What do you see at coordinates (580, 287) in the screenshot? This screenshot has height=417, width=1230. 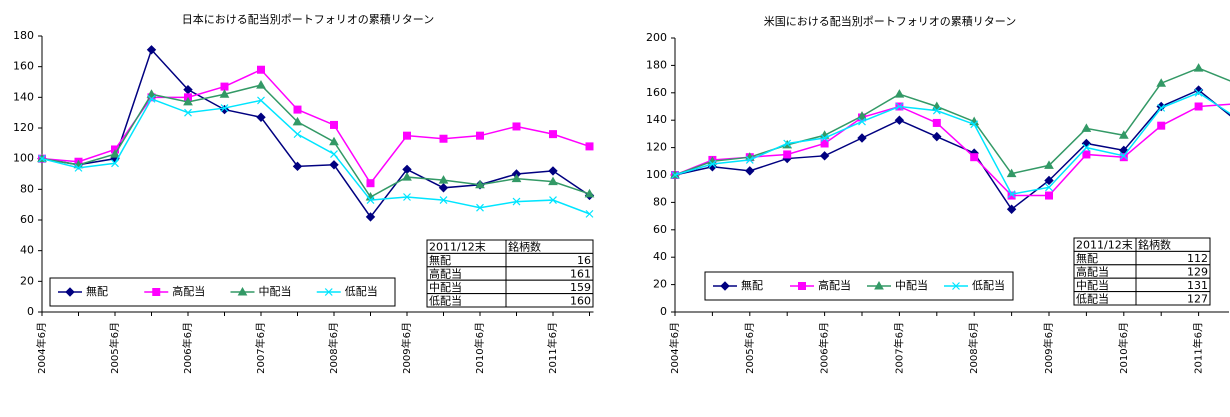 I see `table-text: 159` at bounding box center [580, 287].